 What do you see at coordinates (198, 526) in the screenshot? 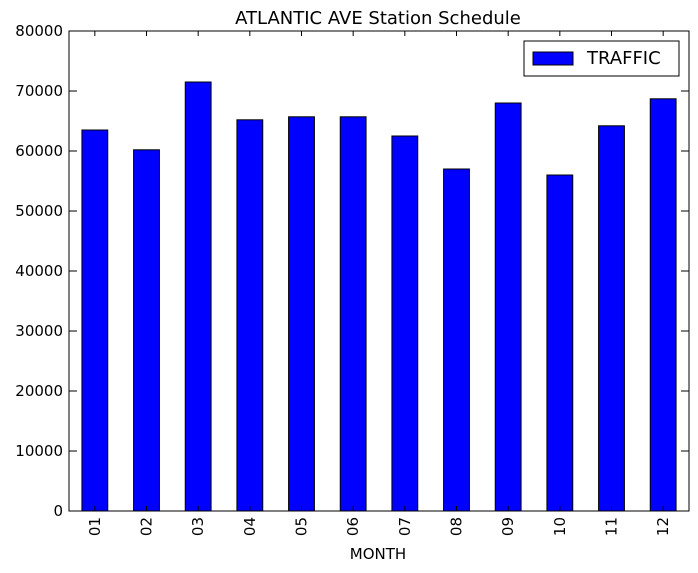
I see `x-tick-label: 03` at bounding box center [198, 526].